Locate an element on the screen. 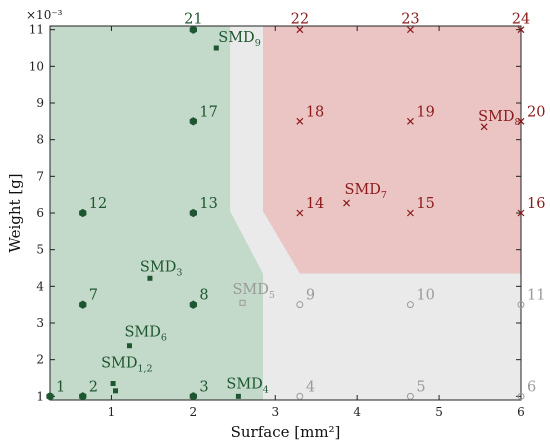 This screenshot has height=446, width=550. point-label-13: 13 is located at coordinates (208, 204).